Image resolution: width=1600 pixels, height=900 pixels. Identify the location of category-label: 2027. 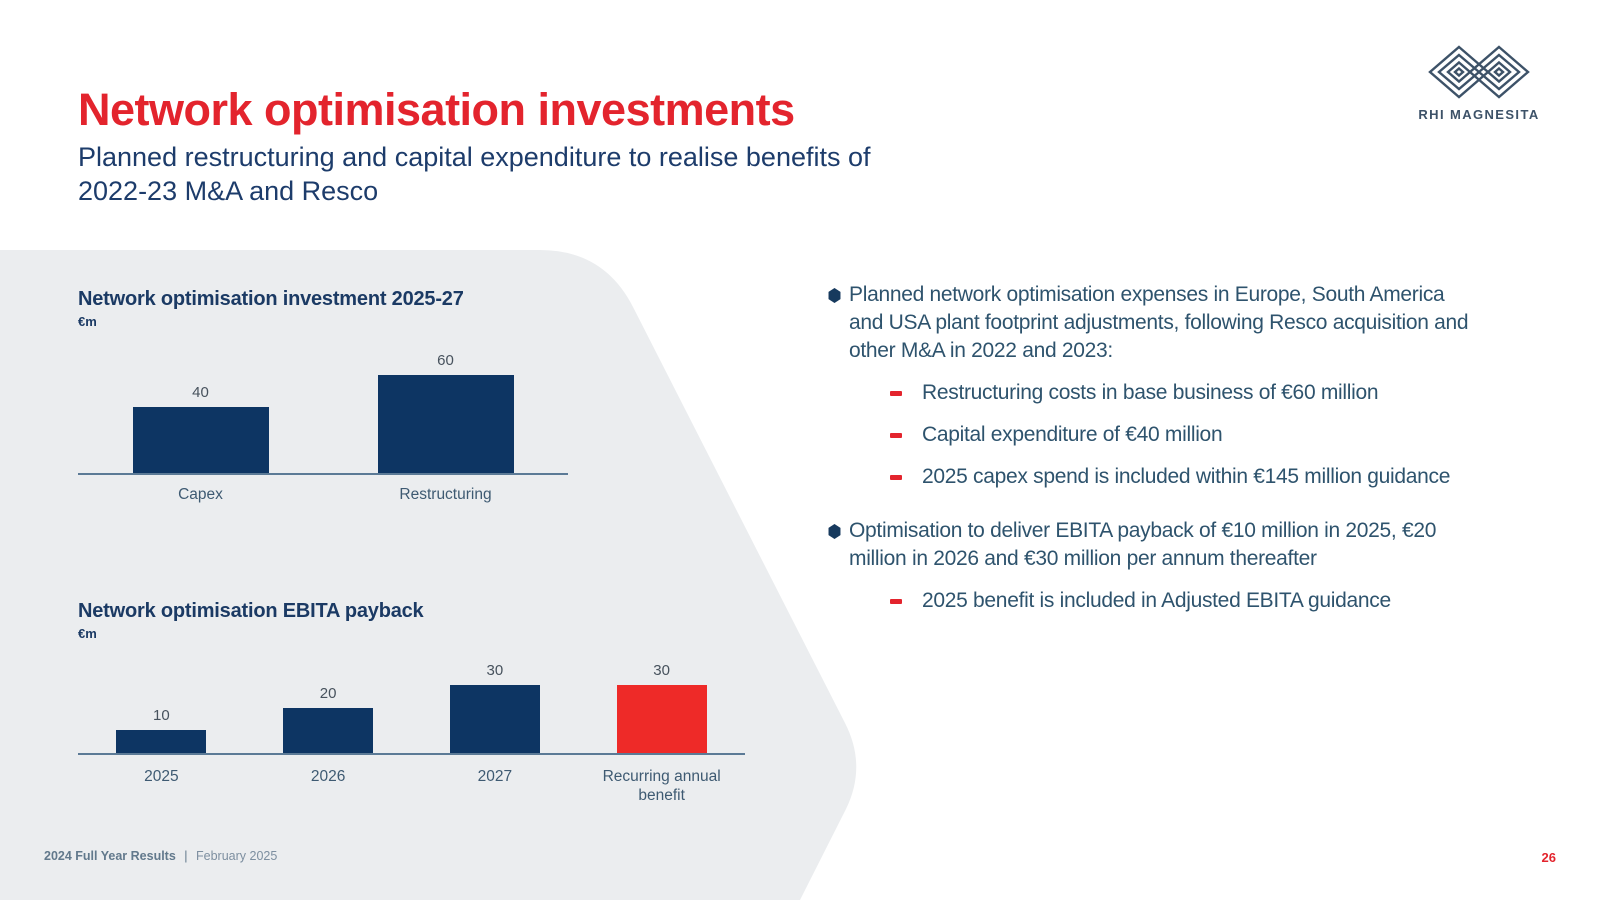
(495, 776).